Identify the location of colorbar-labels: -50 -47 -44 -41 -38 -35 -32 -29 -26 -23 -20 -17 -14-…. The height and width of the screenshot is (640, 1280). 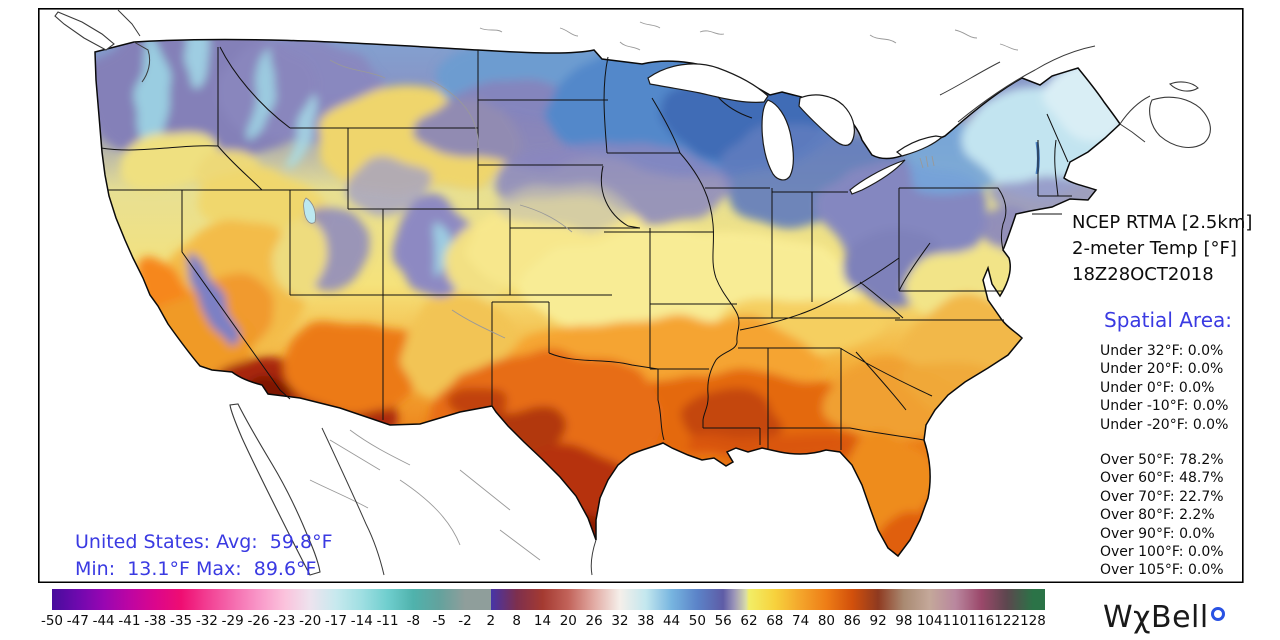
(543, 622).